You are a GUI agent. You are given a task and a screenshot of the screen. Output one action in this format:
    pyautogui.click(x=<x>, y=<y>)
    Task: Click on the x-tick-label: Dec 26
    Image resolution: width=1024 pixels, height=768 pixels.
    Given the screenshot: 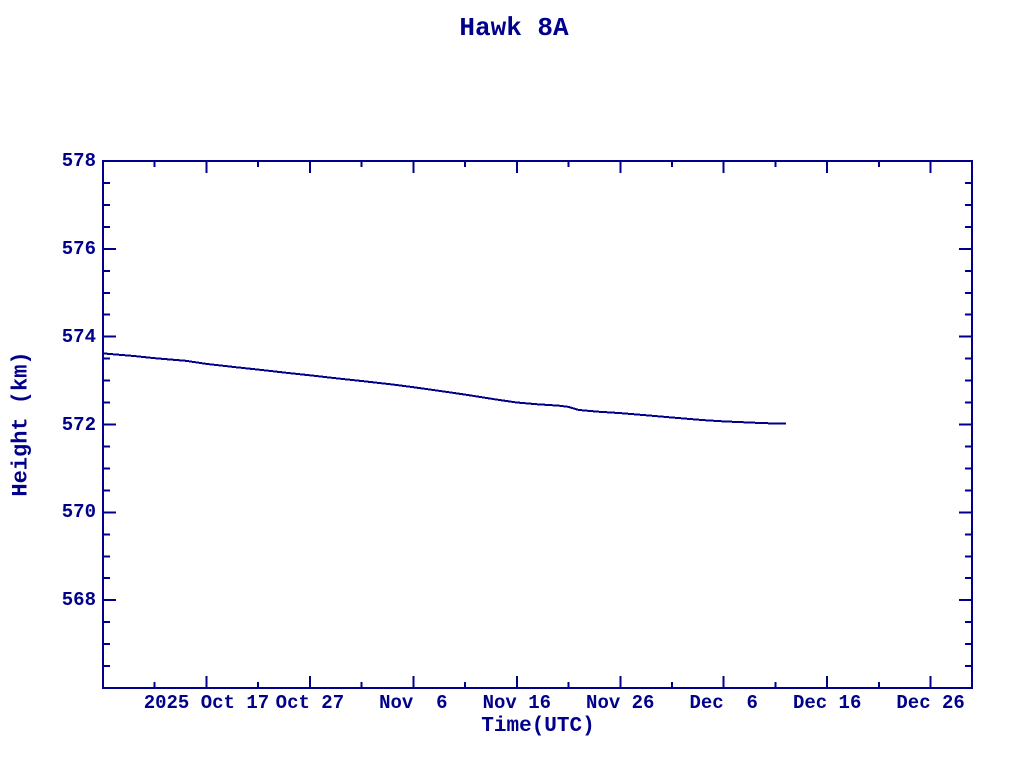 What is the action you would take?
    pyautogui.click(x=930, y=703)
    